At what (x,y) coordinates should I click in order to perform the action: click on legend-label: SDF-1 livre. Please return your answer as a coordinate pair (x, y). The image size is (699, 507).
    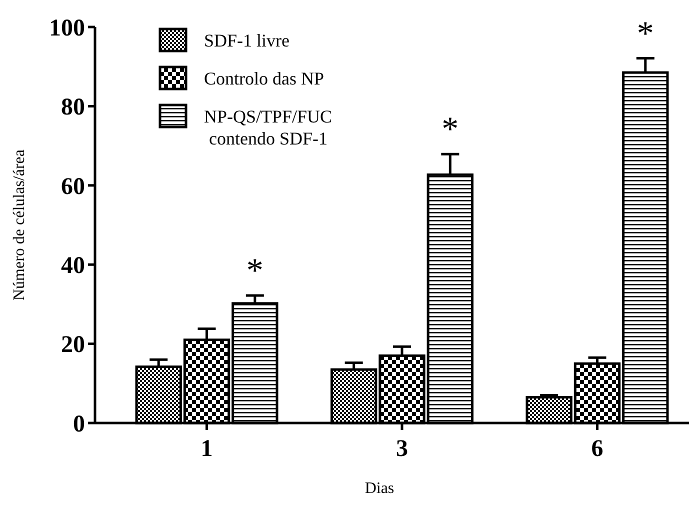
    Looking at the image, I should click on (247, 40).